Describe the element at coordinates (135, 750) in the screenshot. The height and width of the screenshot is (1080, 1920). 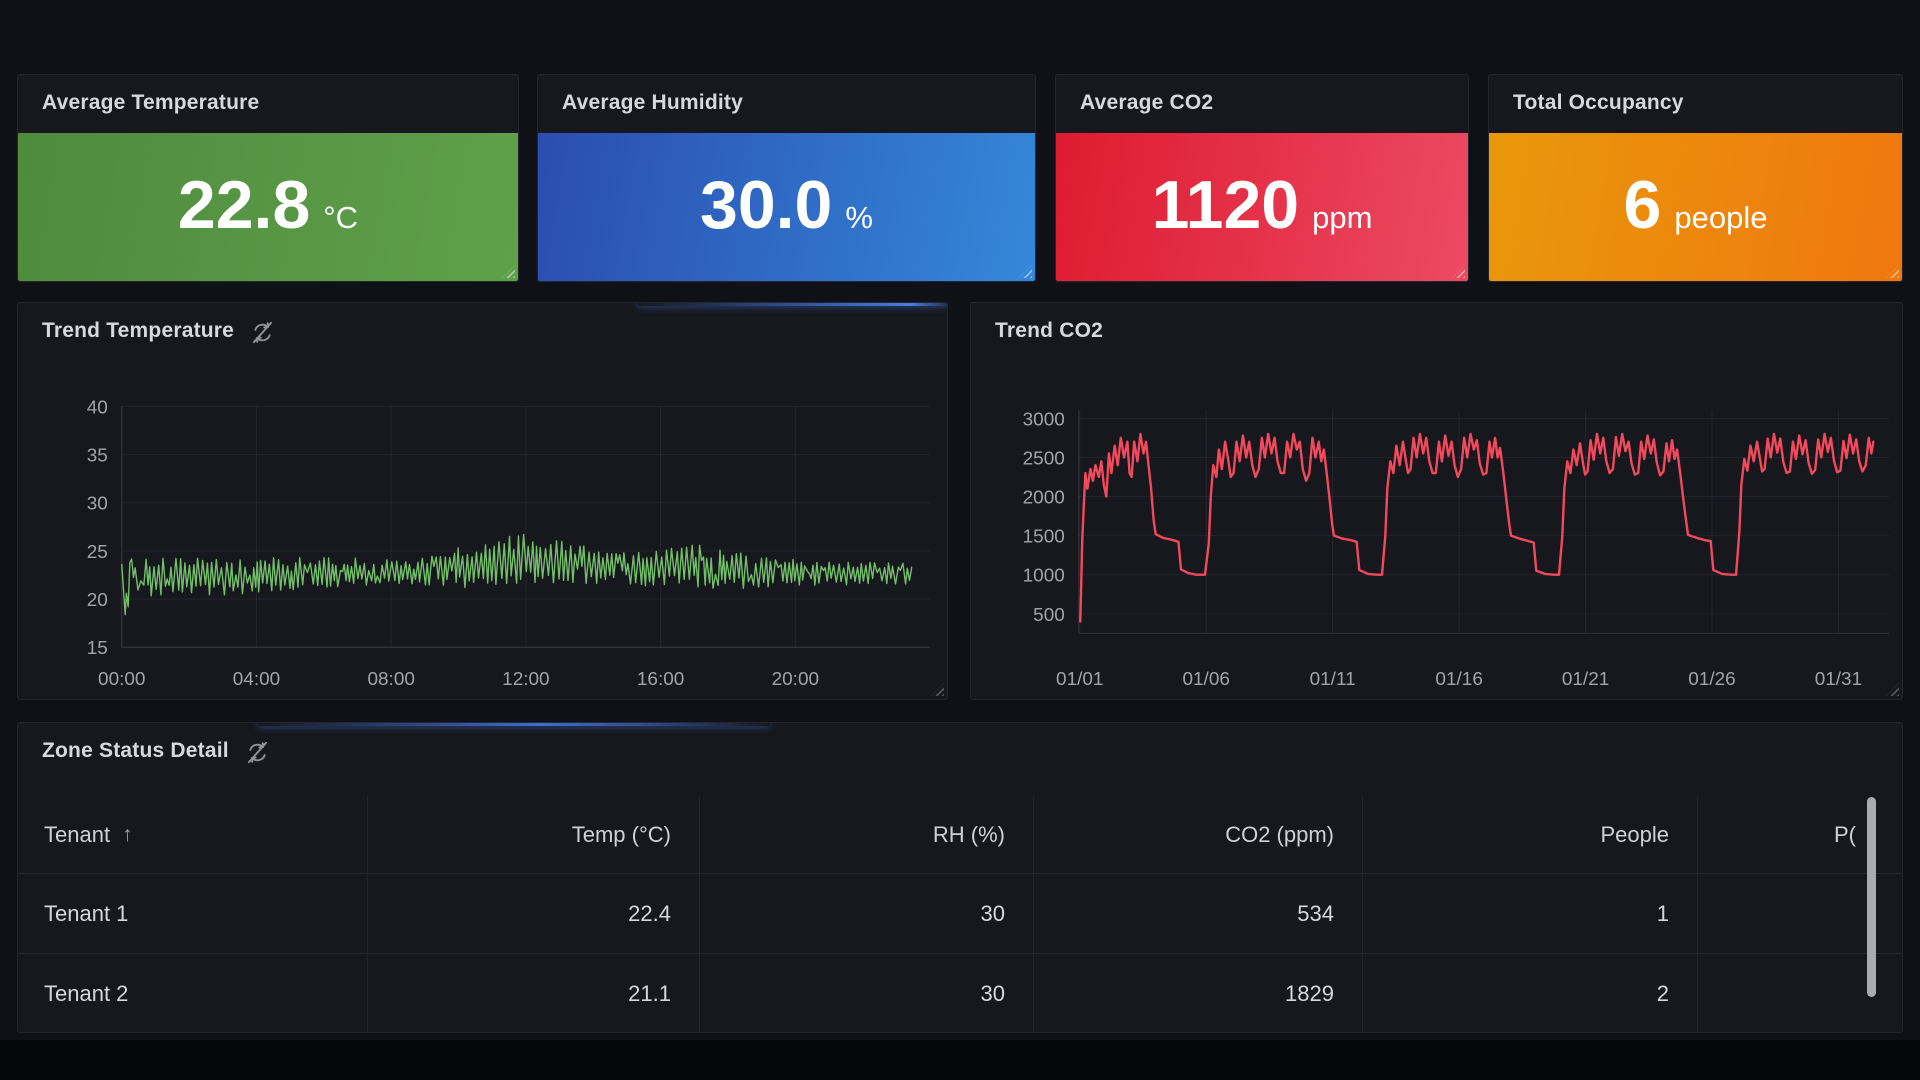
I see `panel-title: Zone Status Detail` at that location.